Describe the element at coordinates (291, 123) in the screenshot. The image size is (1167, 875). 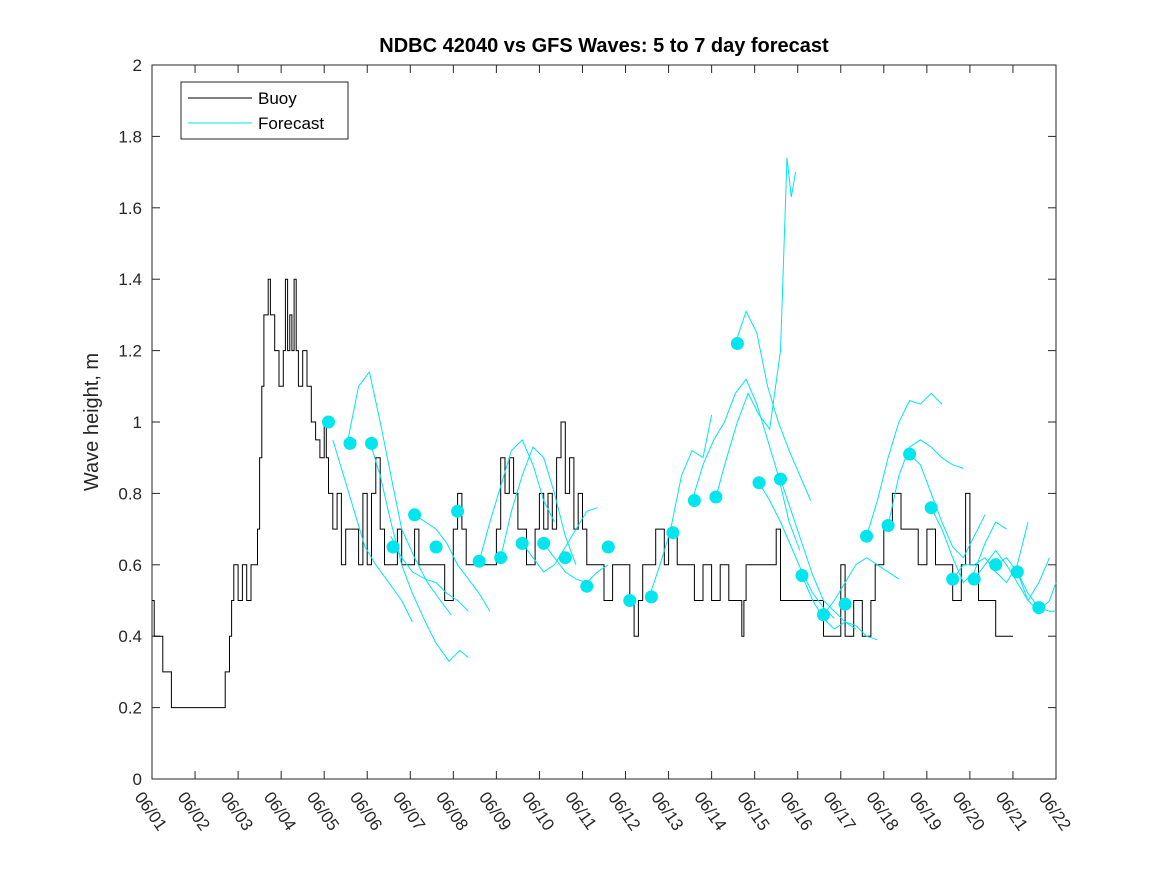
I see `legend-forecast-label: Forecast` at that location.